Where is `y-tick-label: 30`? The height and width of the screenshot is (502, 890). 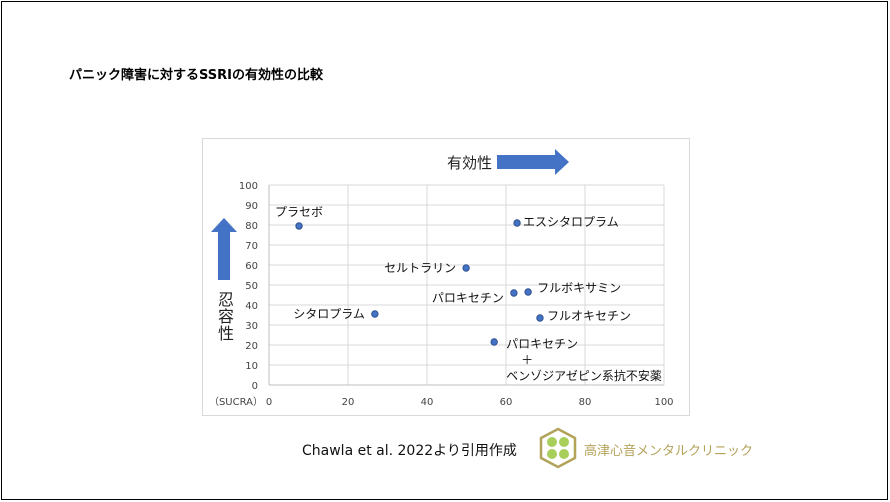 y-tick-label: 30 is located at coordinates (251, 326).